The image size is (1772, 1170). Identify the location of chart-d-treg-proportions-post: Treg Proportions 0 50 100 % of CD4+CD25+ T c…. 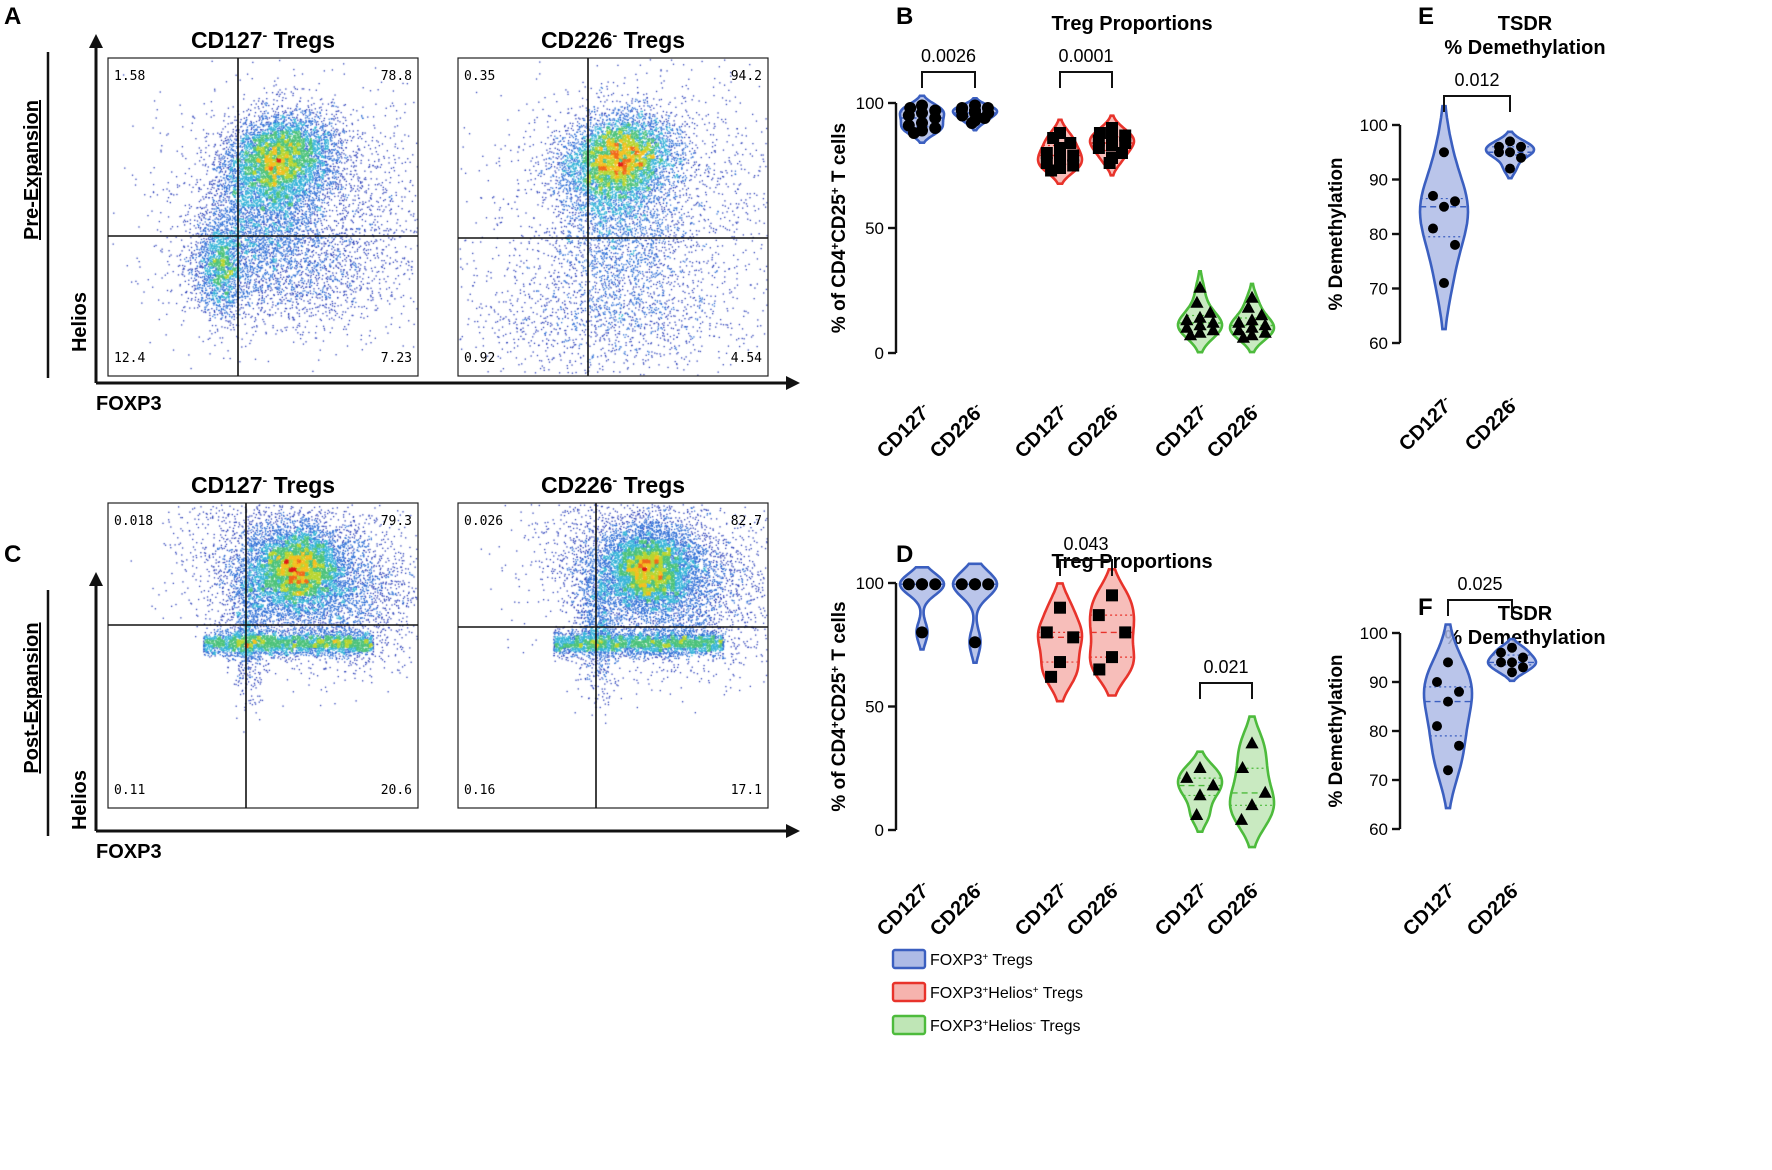
(1052, 737).